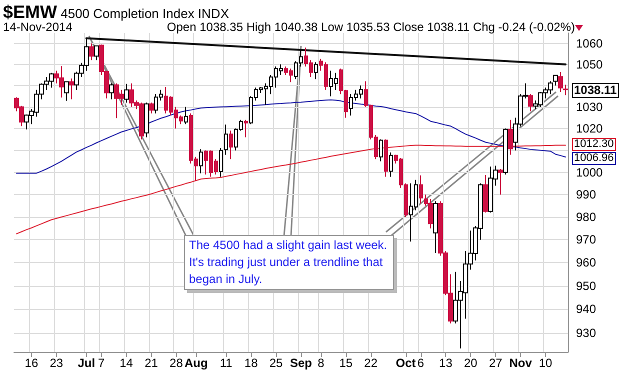 This screenshot has height=376, width=619. Describe the element at coordinates (586, 333) in the screenshot. I see `y-tick-label: 930` at that location.